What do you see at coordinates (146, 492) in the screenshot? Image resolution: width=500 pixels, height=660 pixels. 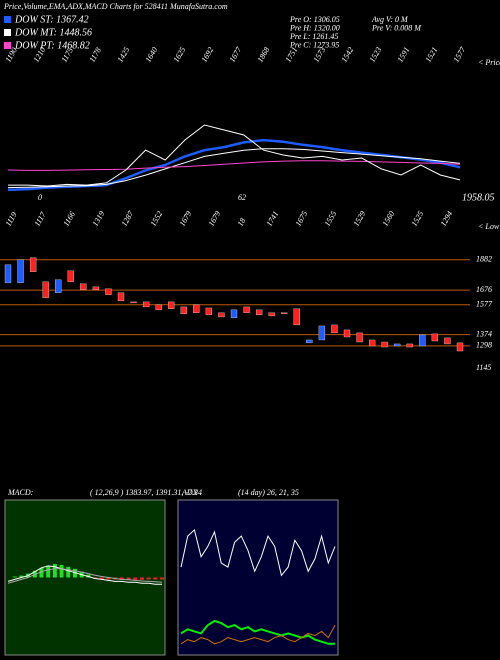 I see `panel-params: ( 12,26,9 ) 1383.97, 1391.31, -7.34` at bounding box center [146, 492].